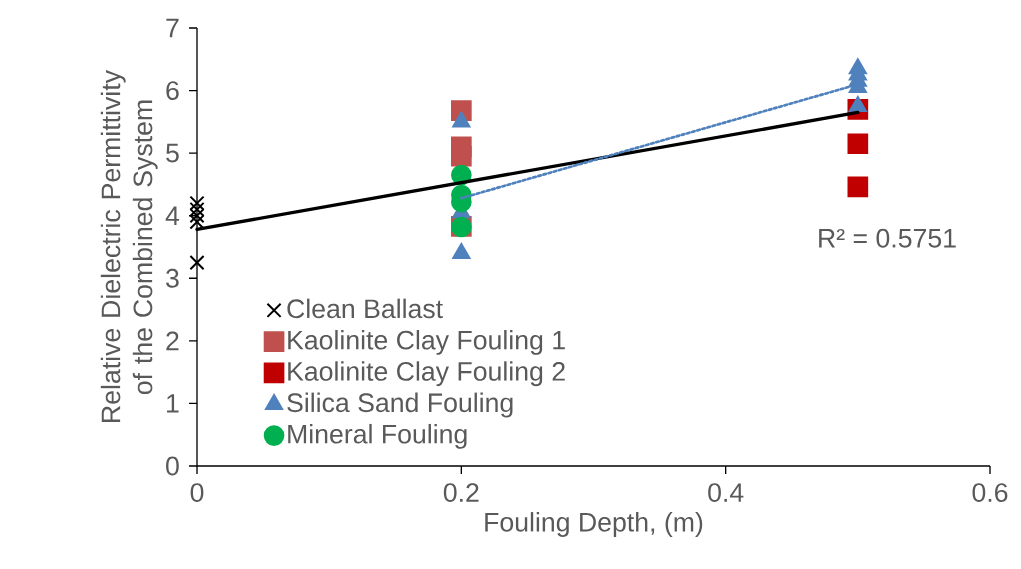 The image size is (1021, 569). What do you see at coordinates (365, 308) in the screenshot?
I see `legend-label: Clean Ballast` at bounding box center [365, 308].